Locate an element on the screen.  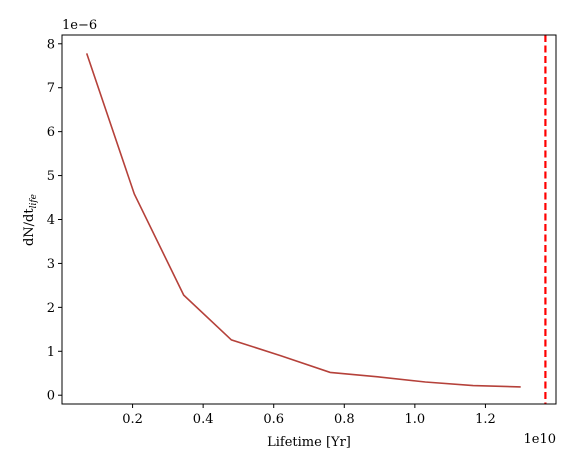
y-axis-label-sub: life is located at coordinates (34, 201).